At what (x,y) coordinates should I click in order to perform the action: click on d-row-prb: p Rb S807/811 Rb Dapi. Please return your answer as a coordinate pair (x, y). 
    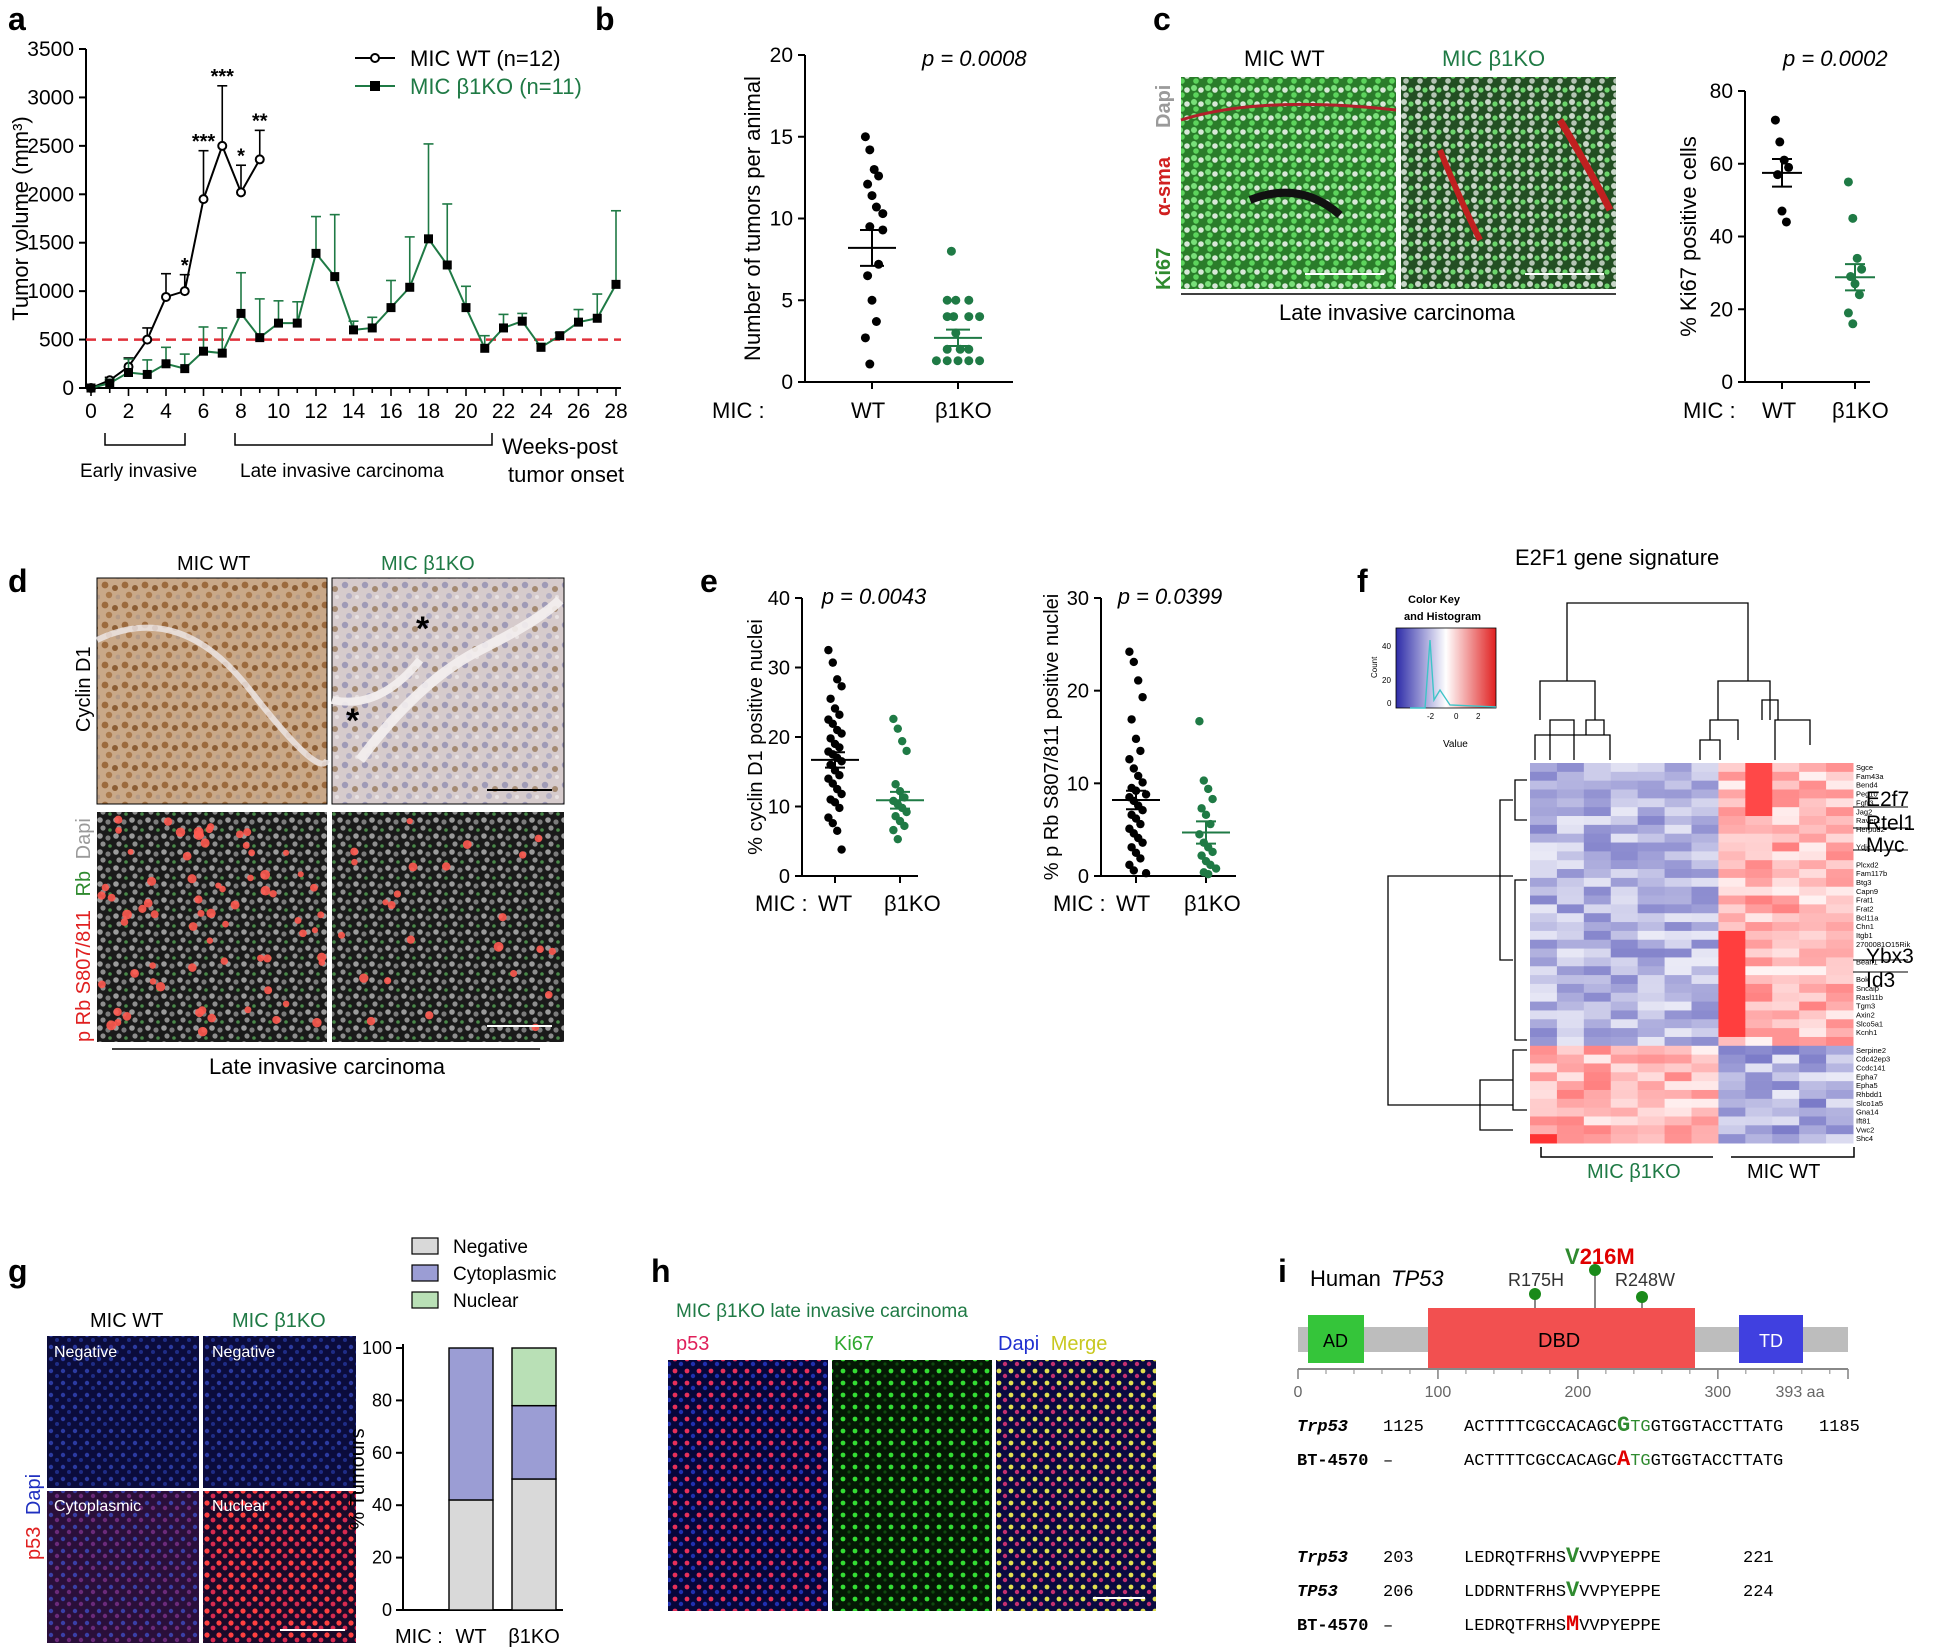
    Looking at the image, I should click on (84, 930).